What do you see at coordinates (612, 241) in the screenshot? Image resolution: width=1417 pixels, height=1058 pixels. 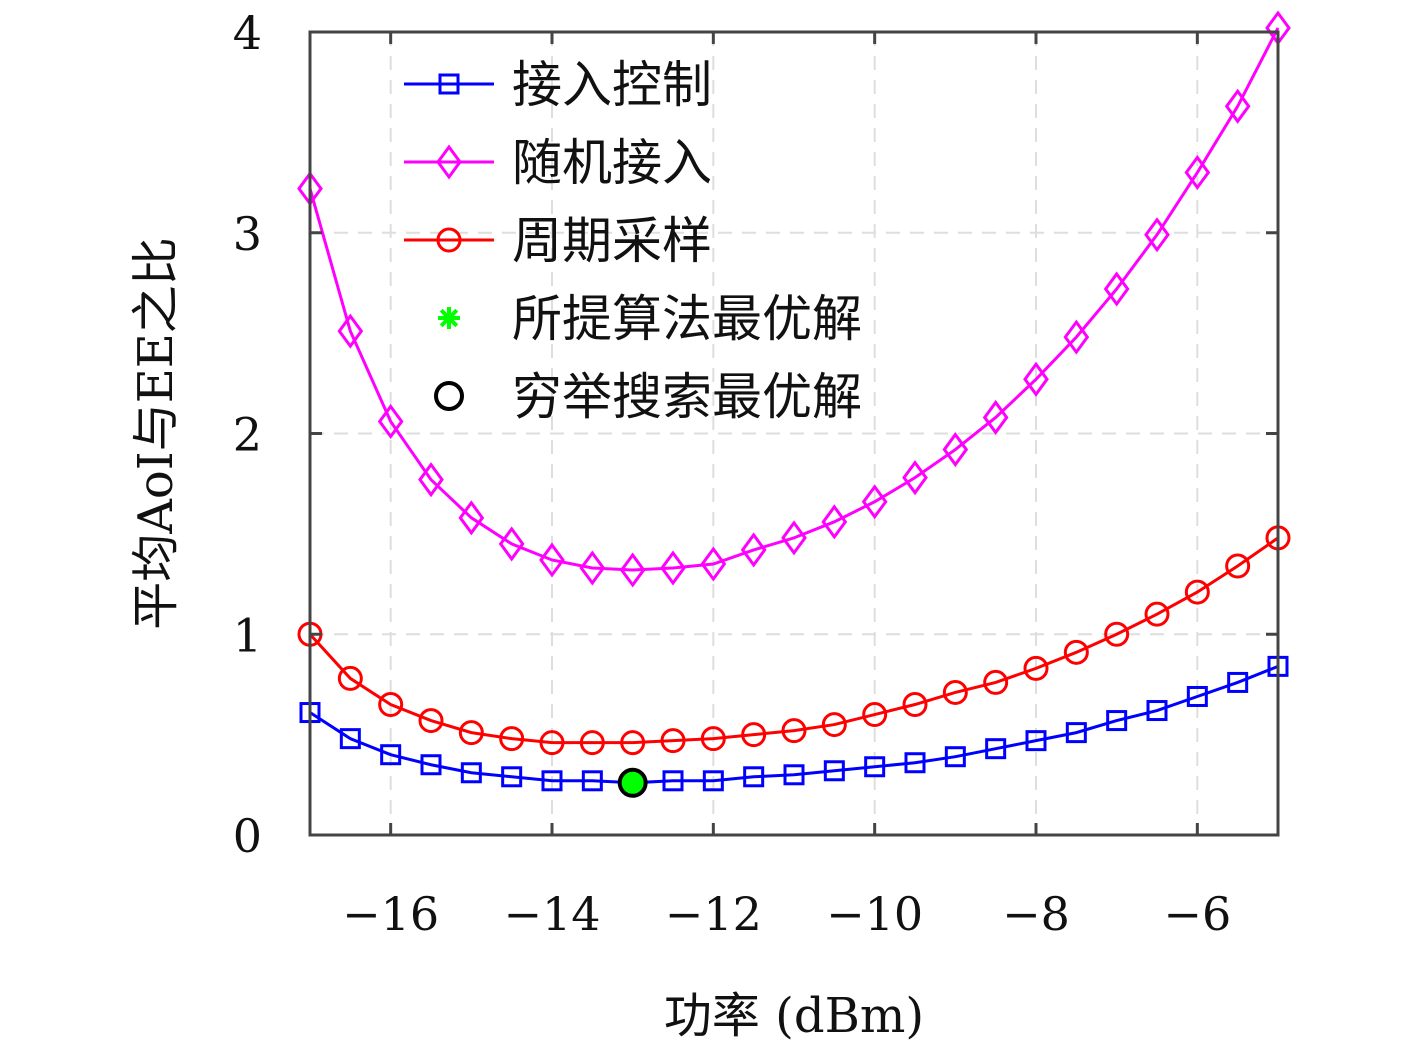 I see `legend-label: 周期采样` at bounding box center [612, 241].